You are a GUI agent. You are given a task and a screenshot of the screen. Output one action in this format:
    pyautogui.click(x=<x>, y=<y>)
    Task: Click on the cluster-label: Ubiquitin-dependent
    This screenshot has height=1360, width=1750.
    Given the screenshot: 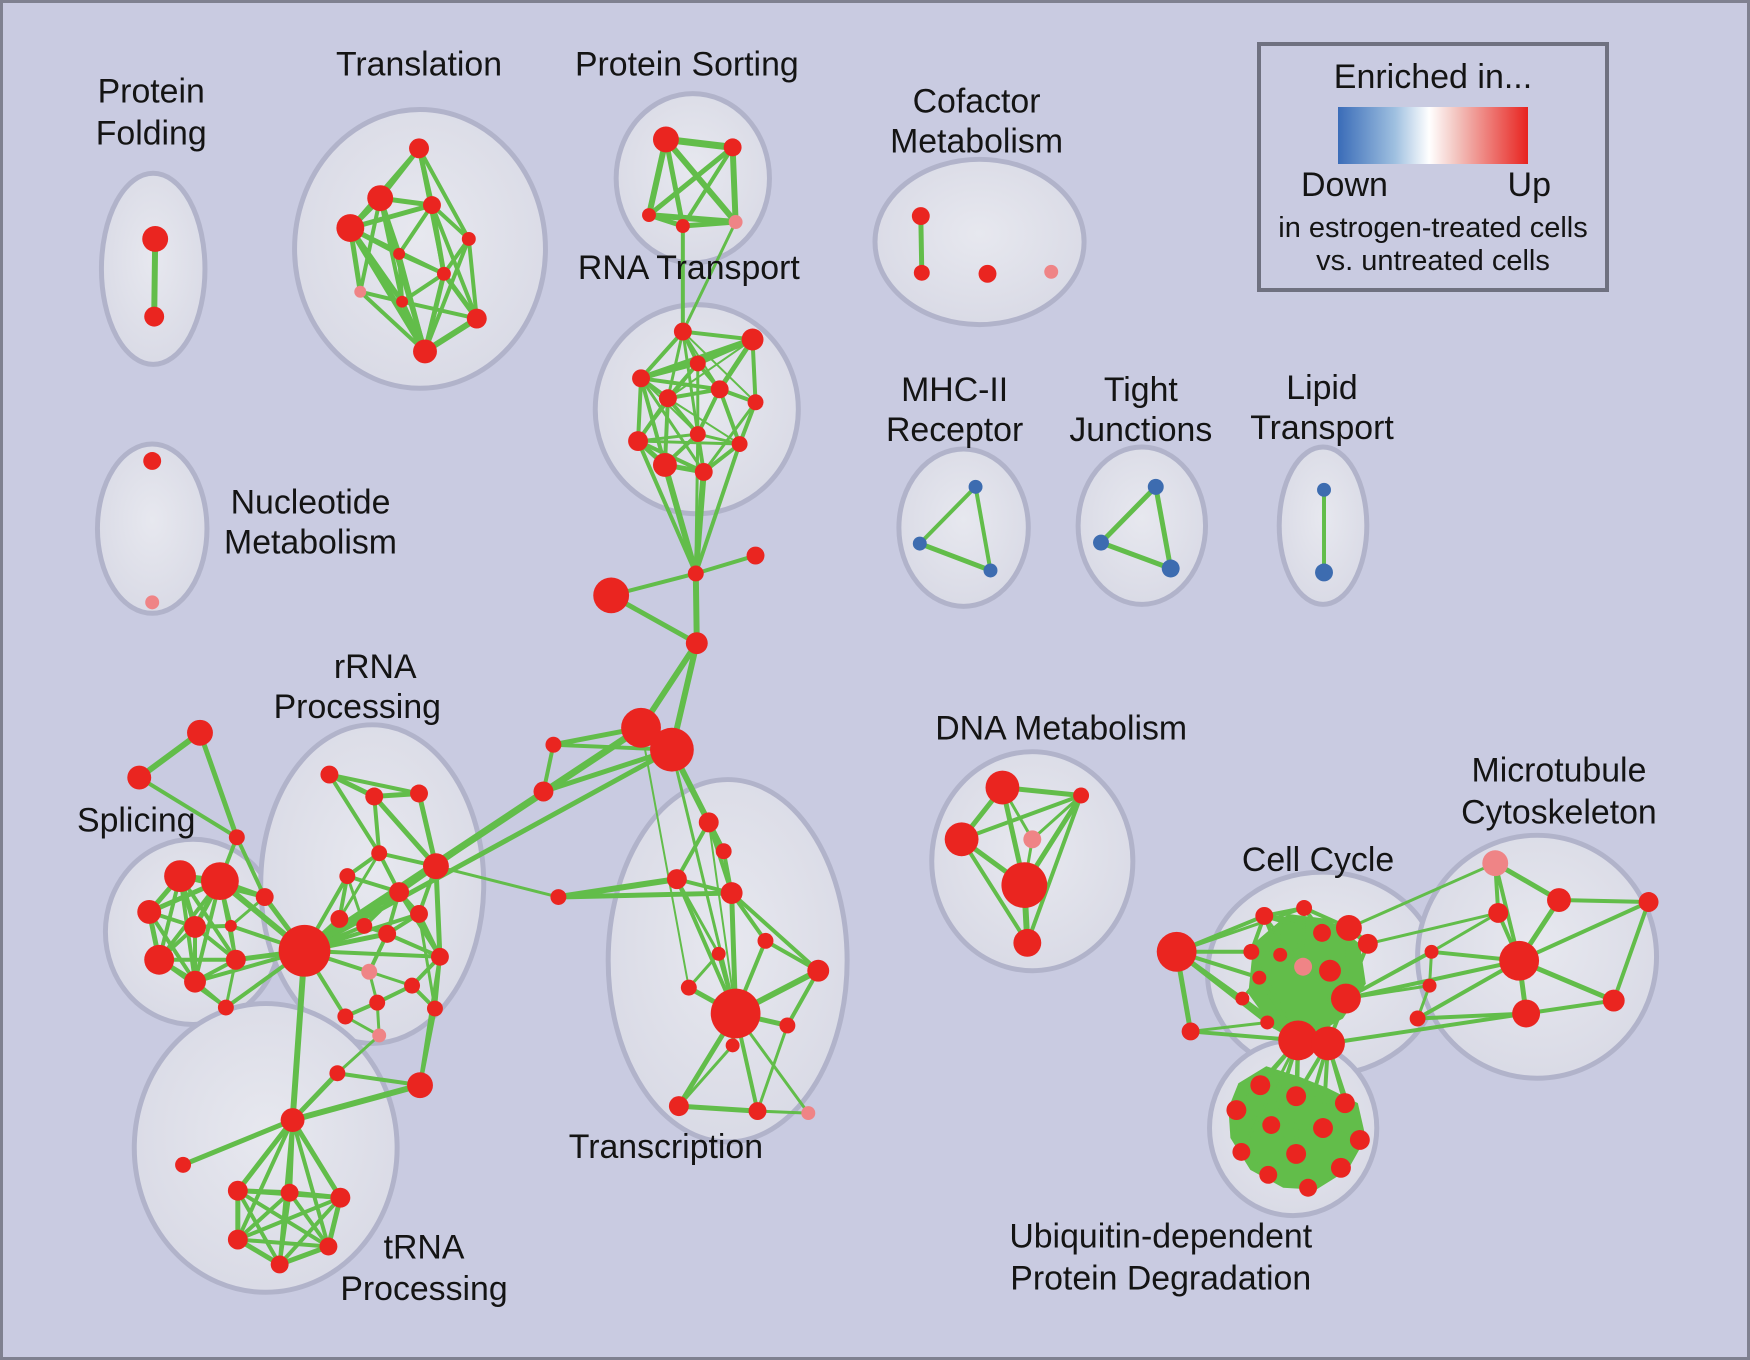 What is the action you would take?
    pyautogui.click(x=1160, y=1236)
    